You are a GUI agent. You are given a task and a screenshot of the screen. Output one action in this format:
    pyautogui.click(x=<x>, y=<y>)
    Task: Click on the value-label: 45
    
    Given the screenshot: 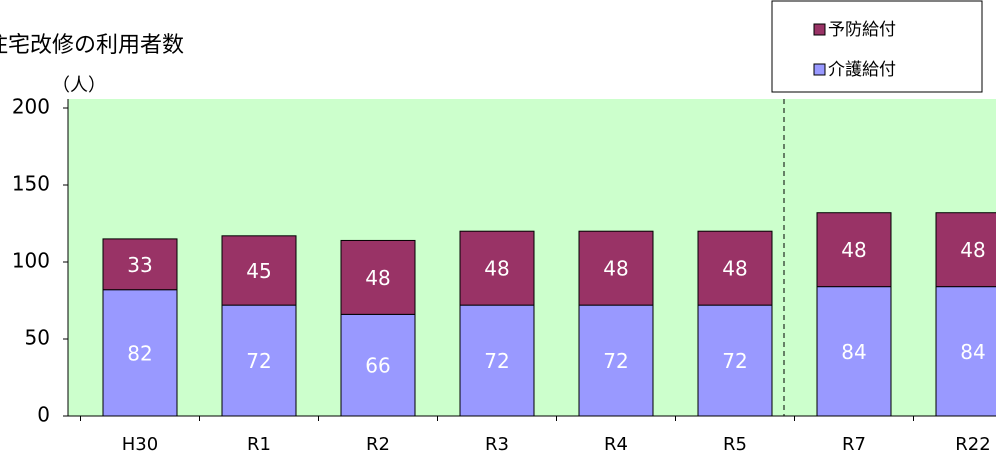 What is the action you would take?
    pyautogui.click(x=258, y=271)
    